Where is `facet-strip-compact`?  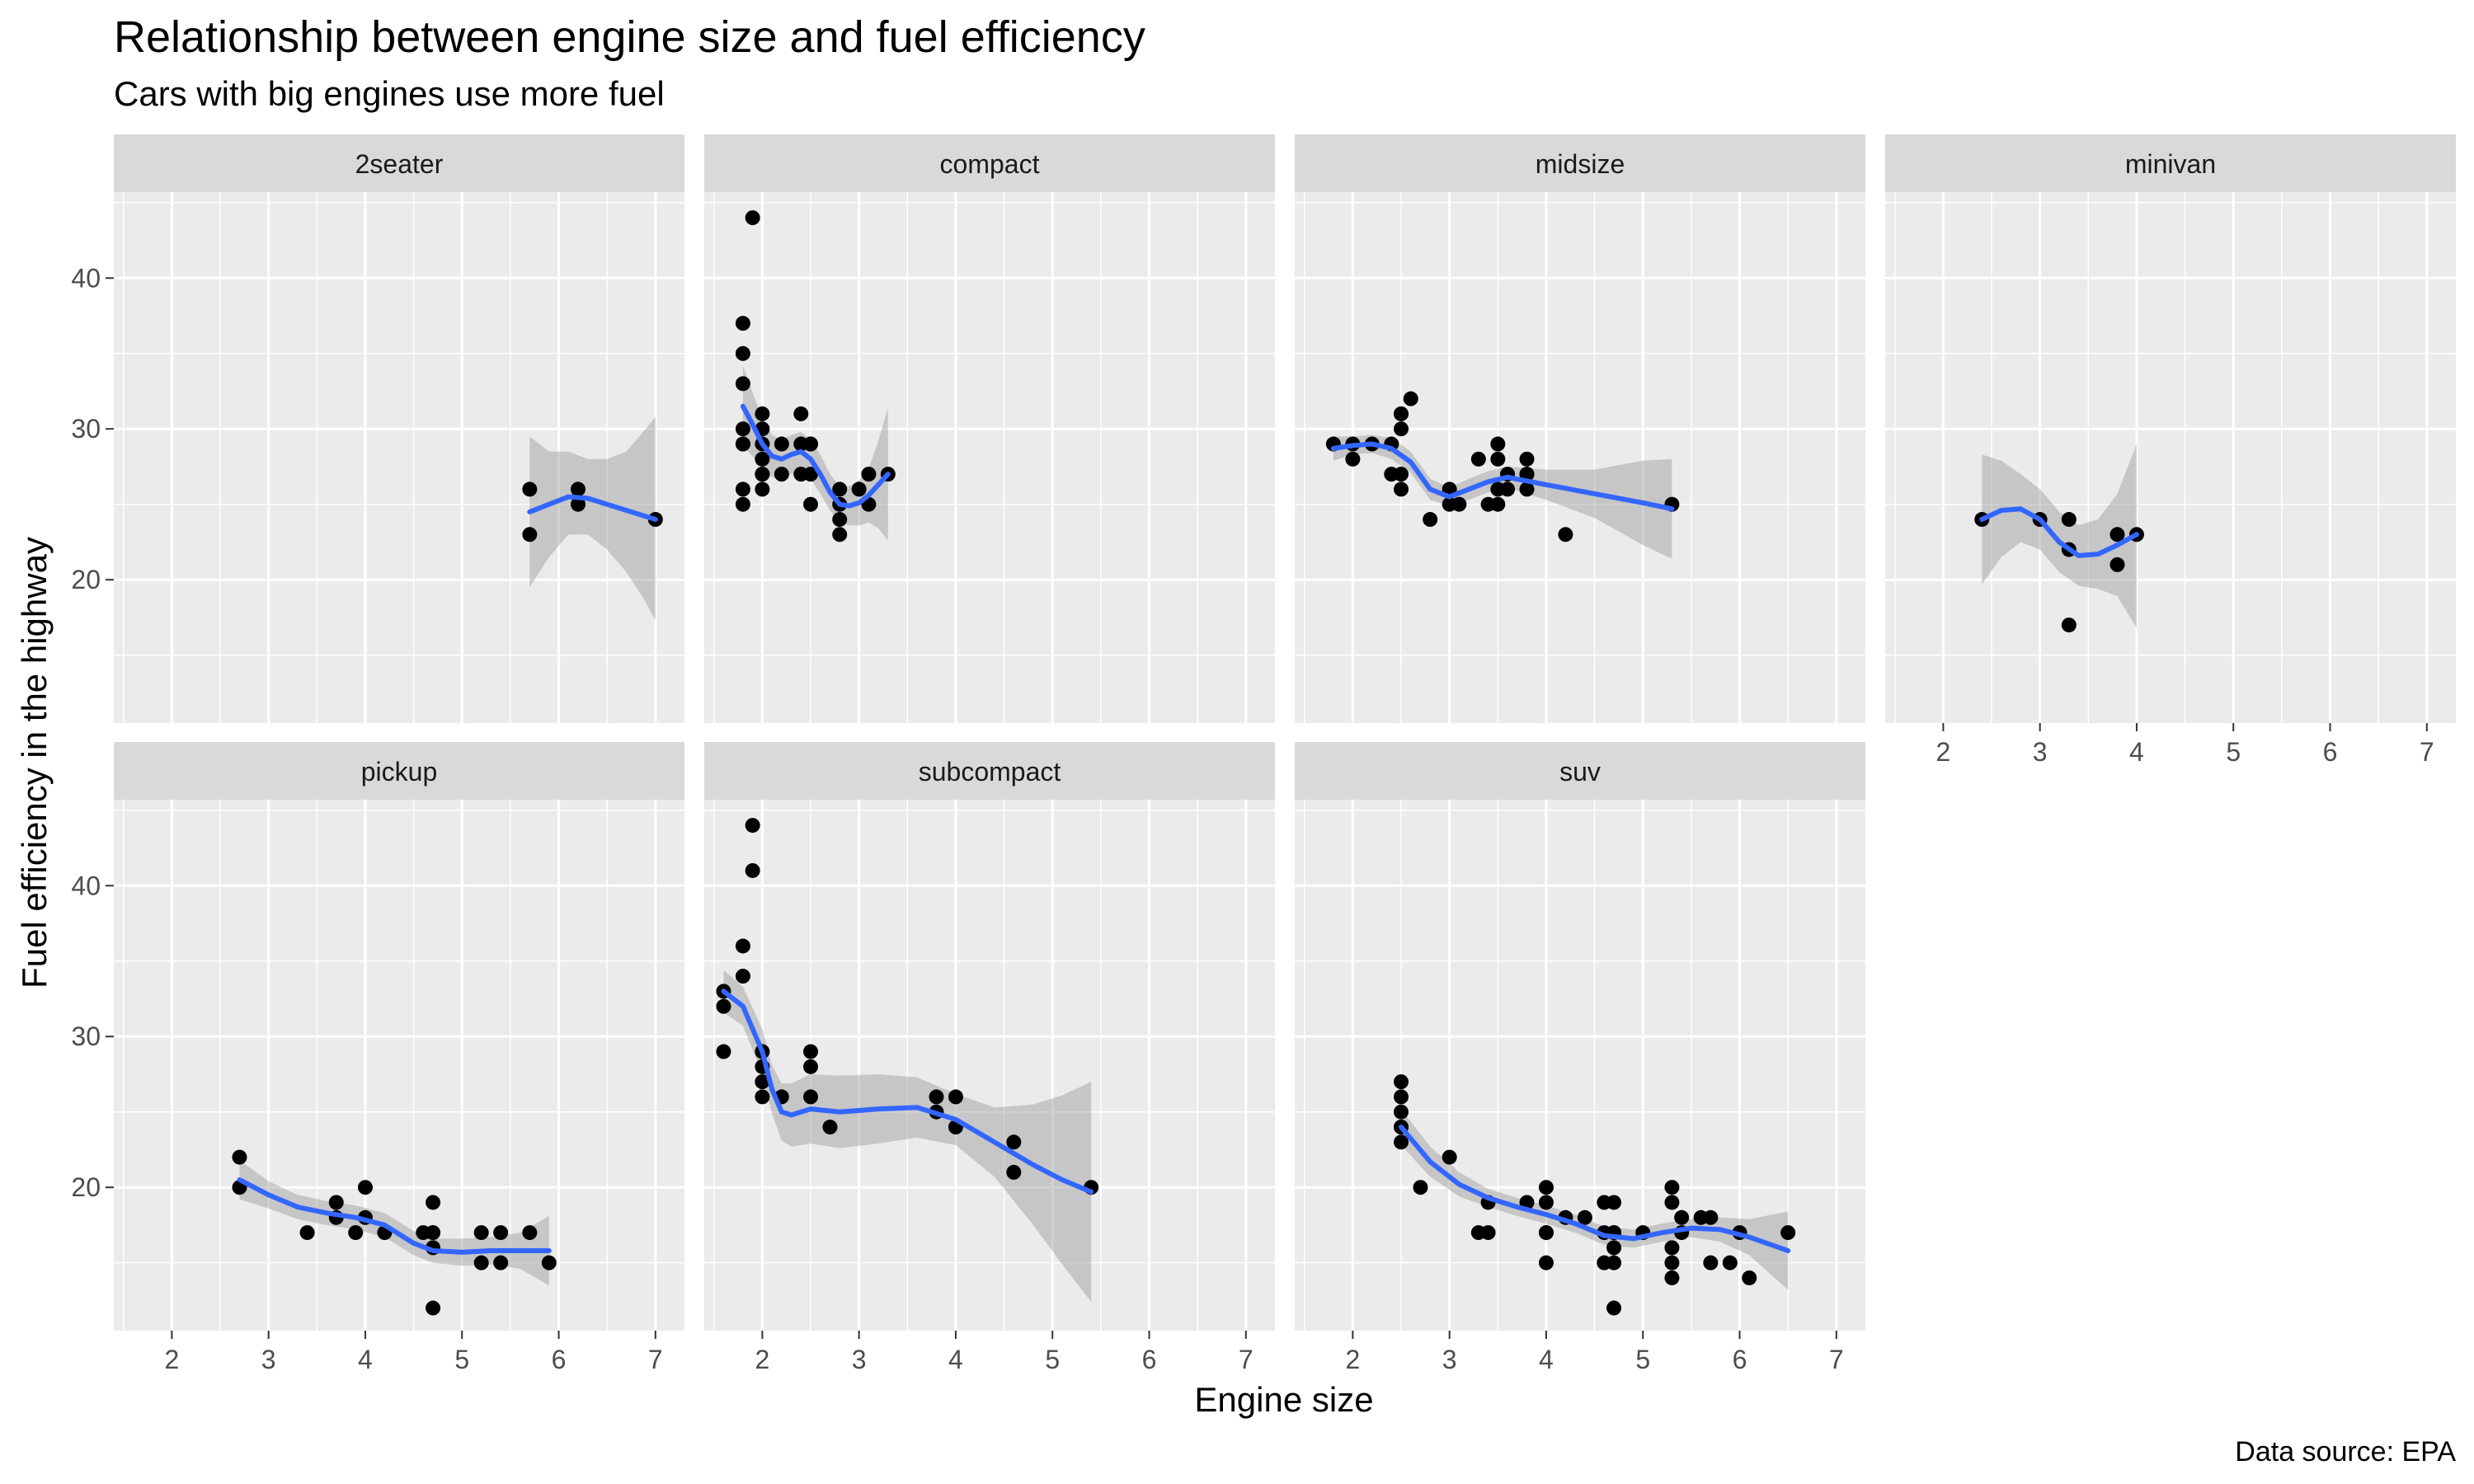 facet-strip-compact is located at coordinates (989, 163).